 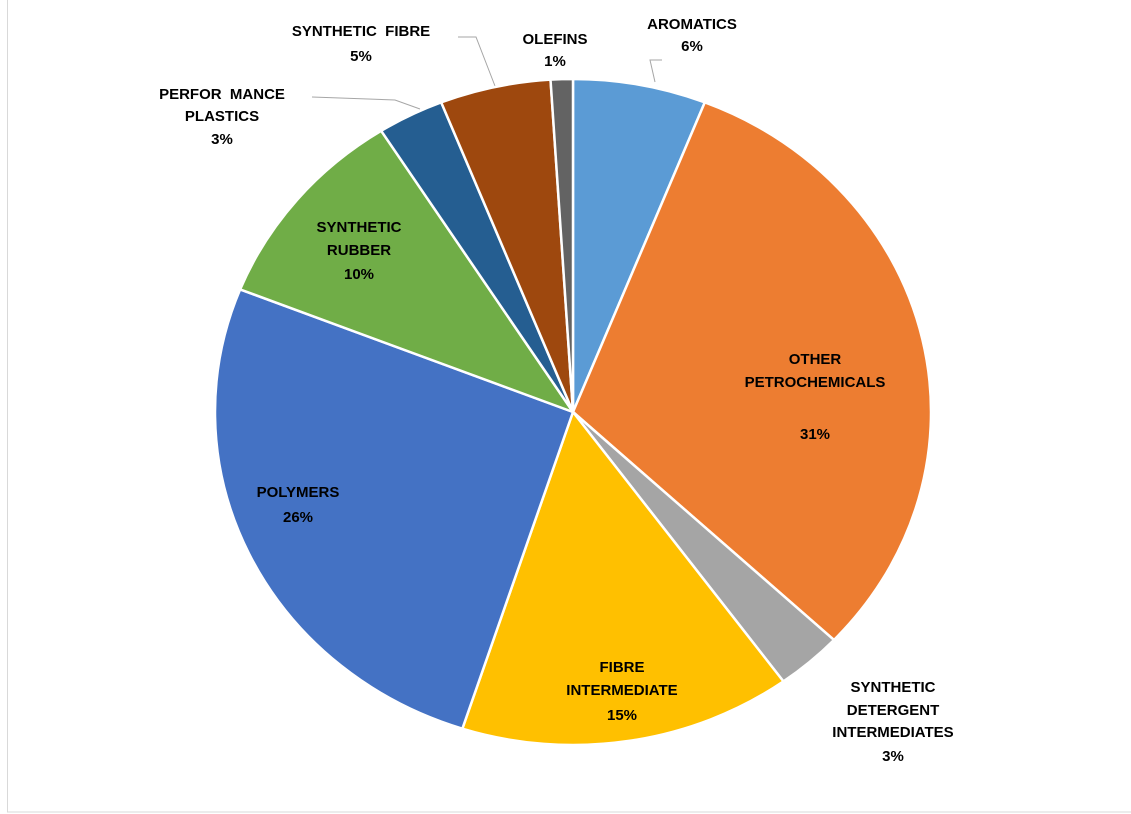 I want to click on slice-label: RUBBER, so click(x=359, y=250).